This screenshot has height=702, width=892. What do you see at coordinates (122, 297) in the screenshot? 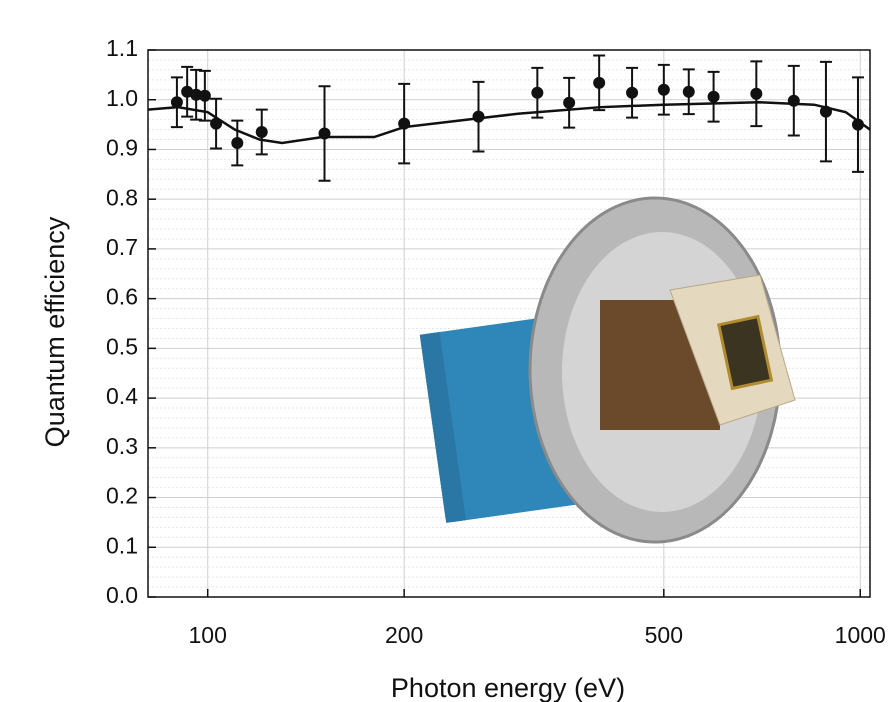
I see `y-tick-label: 0.6` at bounding box center [122, 297].